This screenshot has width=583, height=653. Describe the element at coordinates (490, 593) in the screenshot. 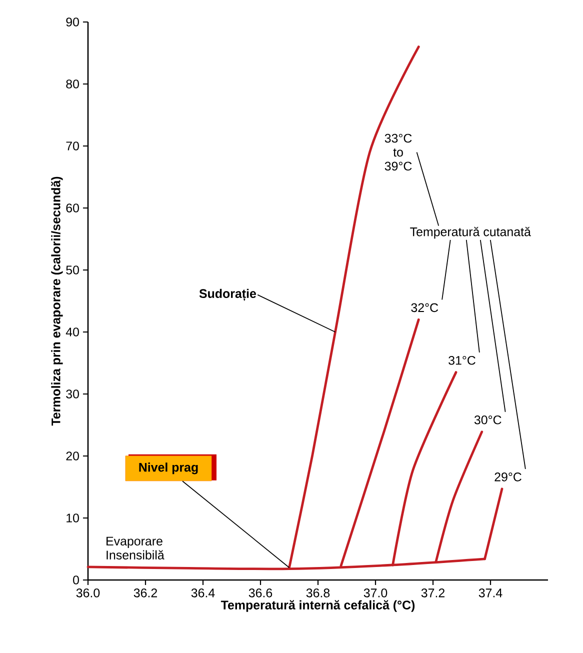

I see `x-tick-label: 37.4` at that location.